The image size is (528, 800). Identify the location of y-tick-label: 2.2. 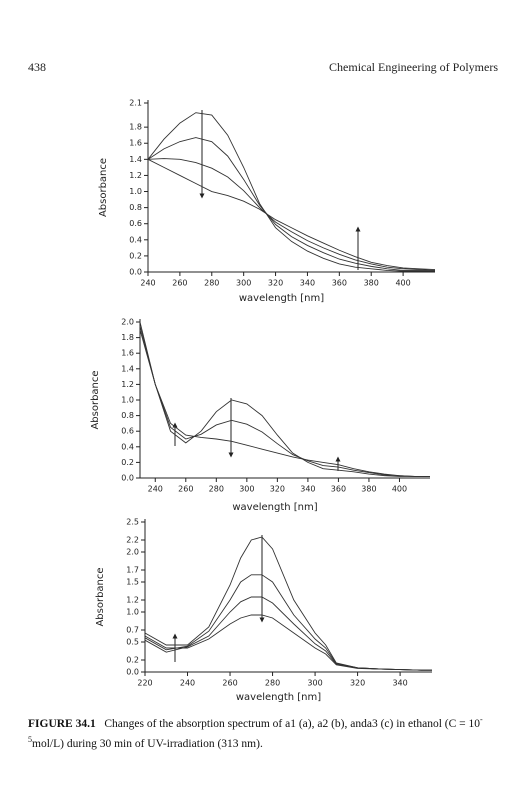
(132, 540).